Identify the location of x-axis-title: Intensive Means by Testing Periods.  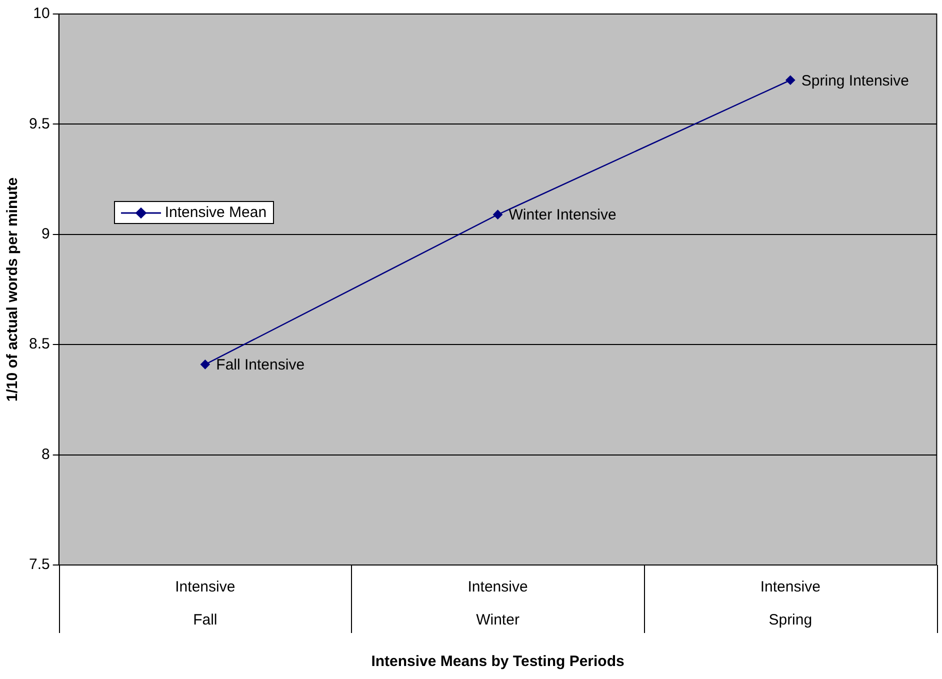
(497, 661).